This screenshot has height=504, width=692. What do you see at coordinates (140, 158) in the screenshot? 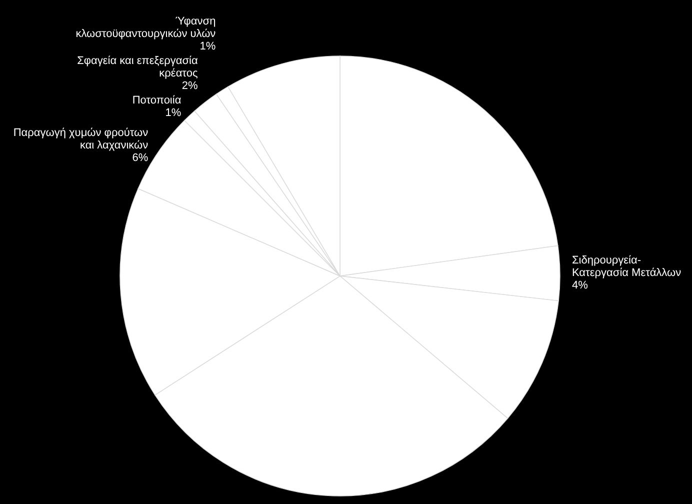
I see `data-label: 6%` at bounding box center [140, 158].